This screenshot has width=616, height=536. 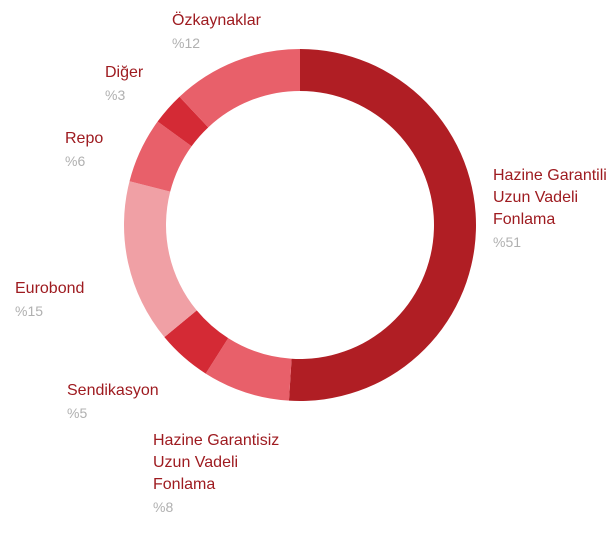 I want to click on value-label: %15, so click(x=29, y=311).